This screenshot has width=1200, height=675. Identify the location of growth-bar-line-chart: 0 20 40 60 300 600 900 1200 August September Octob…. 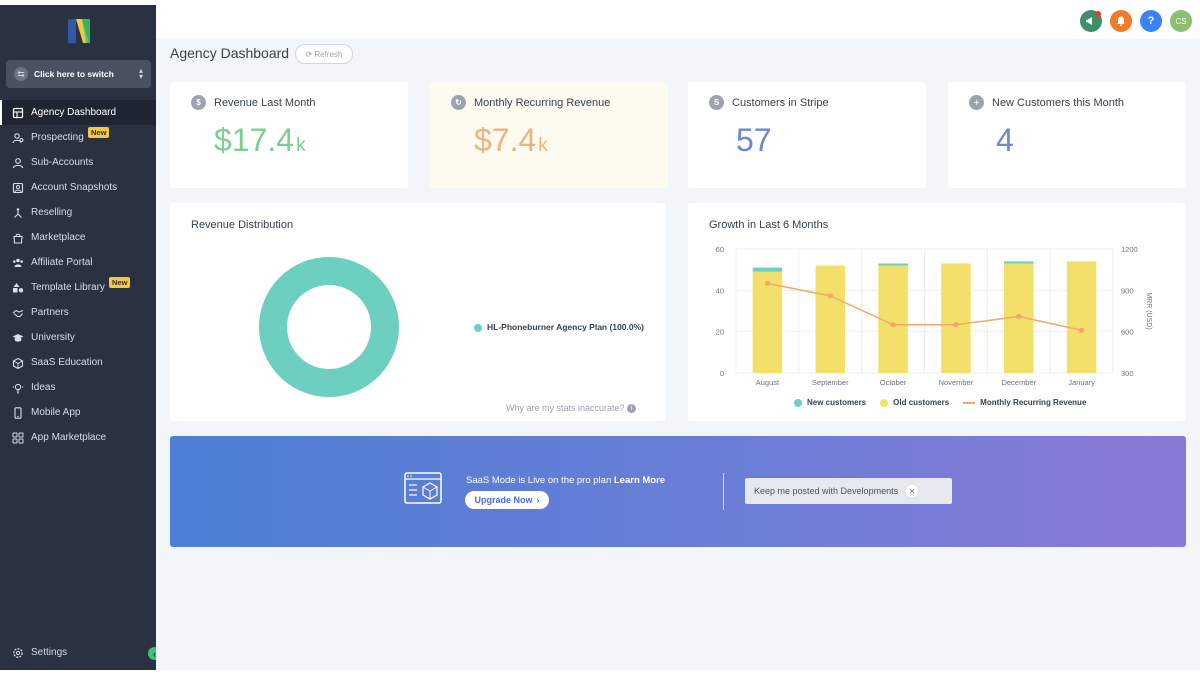
(934, 316).